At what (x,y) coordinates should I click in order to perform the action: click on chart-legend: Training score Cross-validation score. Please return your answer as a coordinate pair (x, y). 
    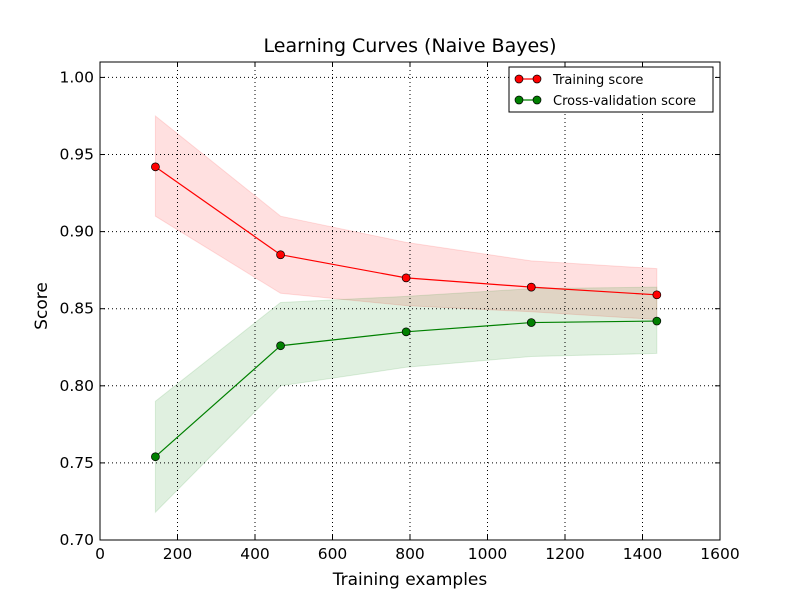
    Looking at the image, I should click on (611, 89).